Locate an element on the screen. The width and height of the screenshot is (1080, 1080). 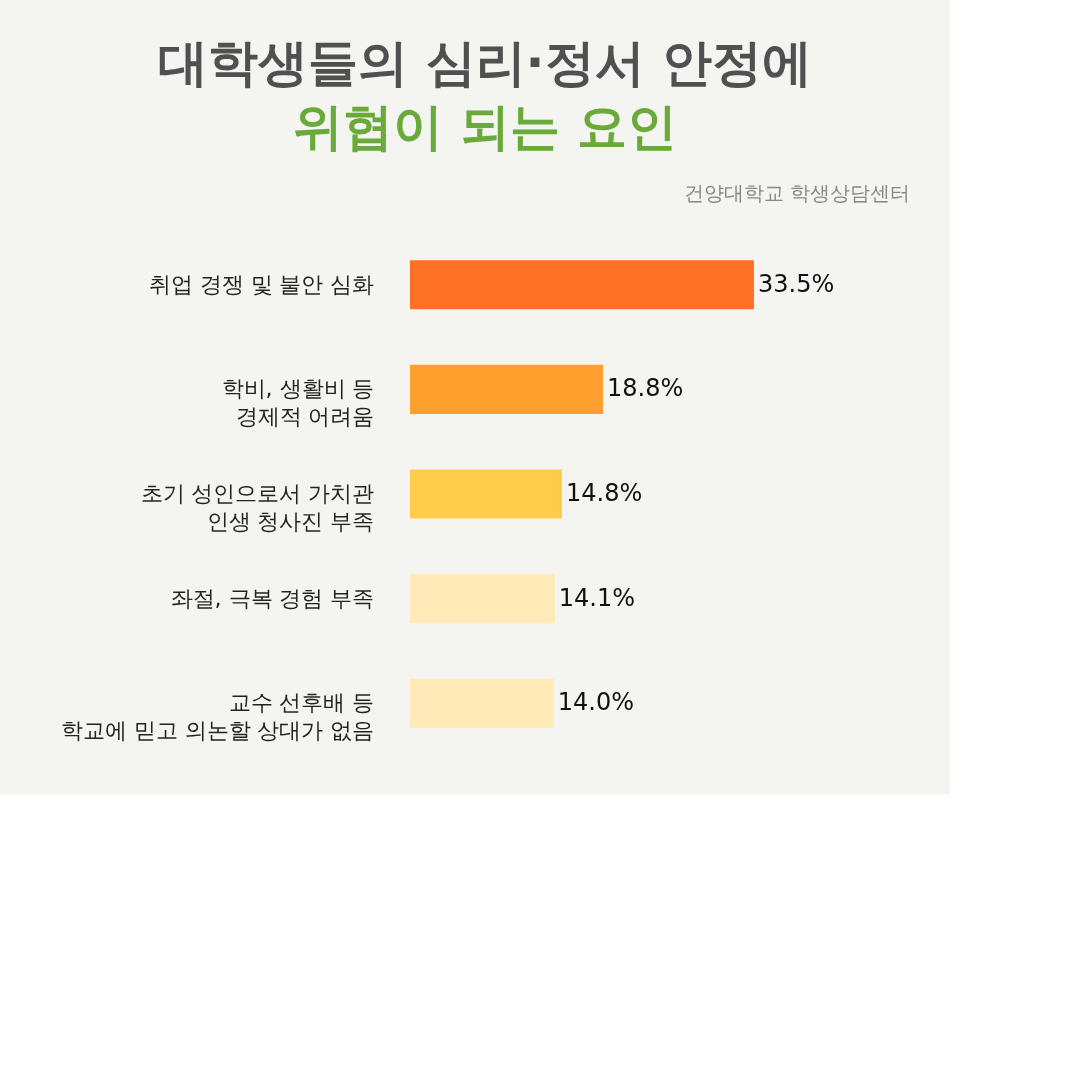
y-tick-label: 좌절, 극복 경험 부족 is located at coordinates (272, 598).